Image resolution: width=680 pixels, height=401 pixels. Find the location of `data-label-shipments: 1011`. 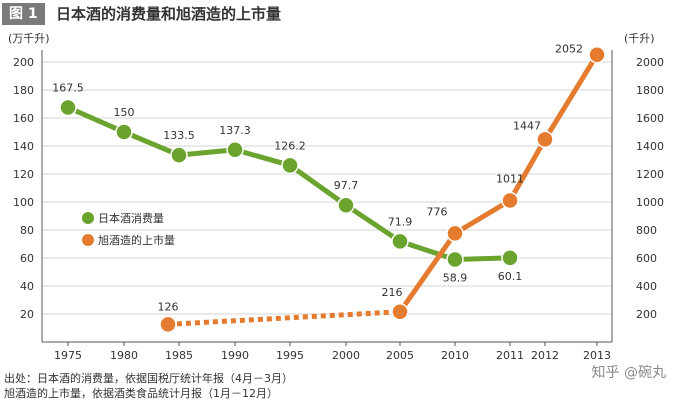

data-label-shipments: 1011 is located at coordinates (510, 178).